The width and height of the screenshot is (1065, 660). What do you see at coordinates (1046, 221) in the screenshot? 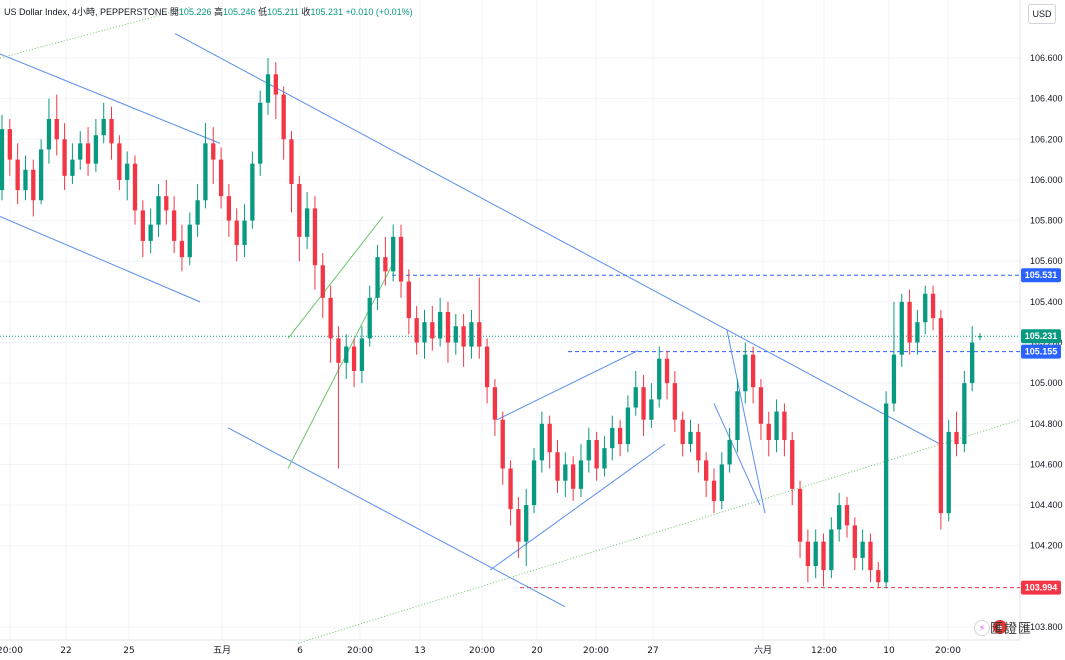
I see `y-tick-label: 105.800` at bounding box center [1046, 221].